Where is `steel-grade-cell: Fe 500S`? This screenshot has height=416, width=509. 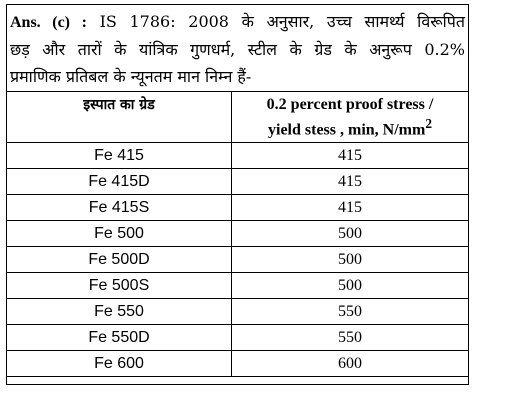 steel-grade-cell: Fe 500S is located at coordinates (119, 285).